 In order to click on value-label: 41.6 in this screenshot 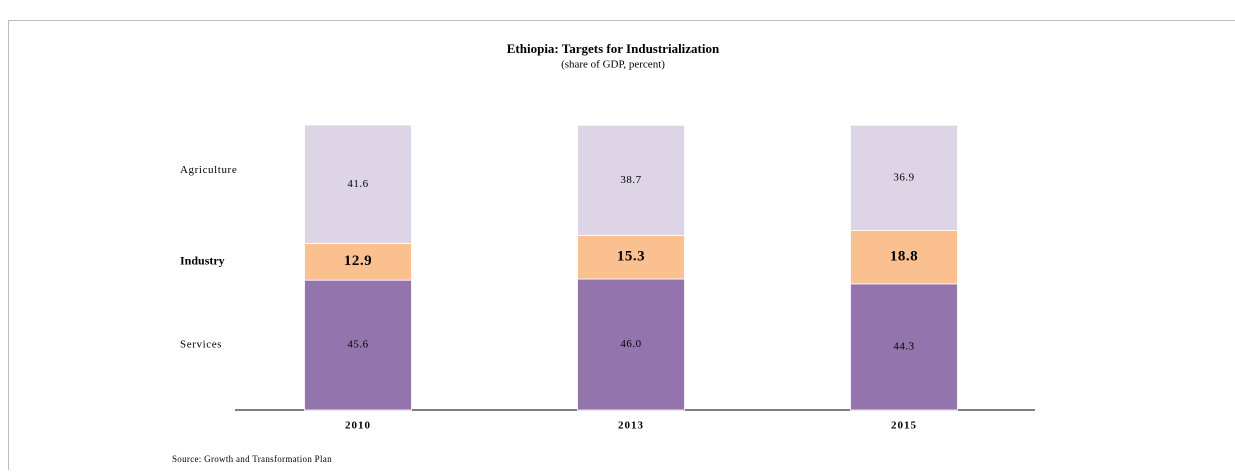, I will do `click(357, 184)`.